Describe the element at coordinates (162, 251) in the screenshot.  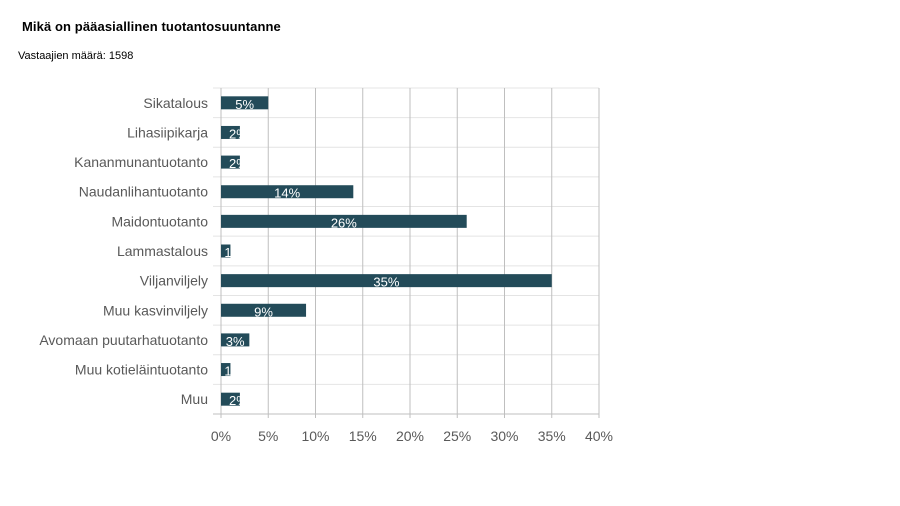
I see `category-label: Lammastalous` at that location.